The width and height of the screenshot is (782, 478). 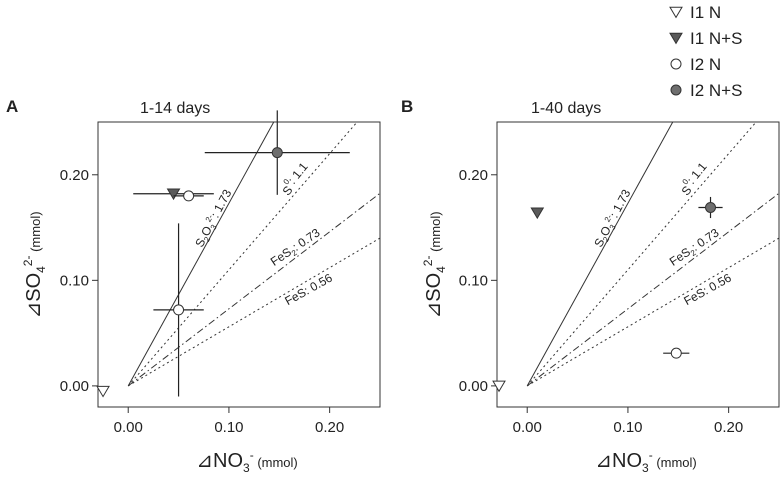 What do you see at coordinates (175, 108) in the screenshot?
I see `panel-title: 1-14 days` at bounding box center [175, 108].